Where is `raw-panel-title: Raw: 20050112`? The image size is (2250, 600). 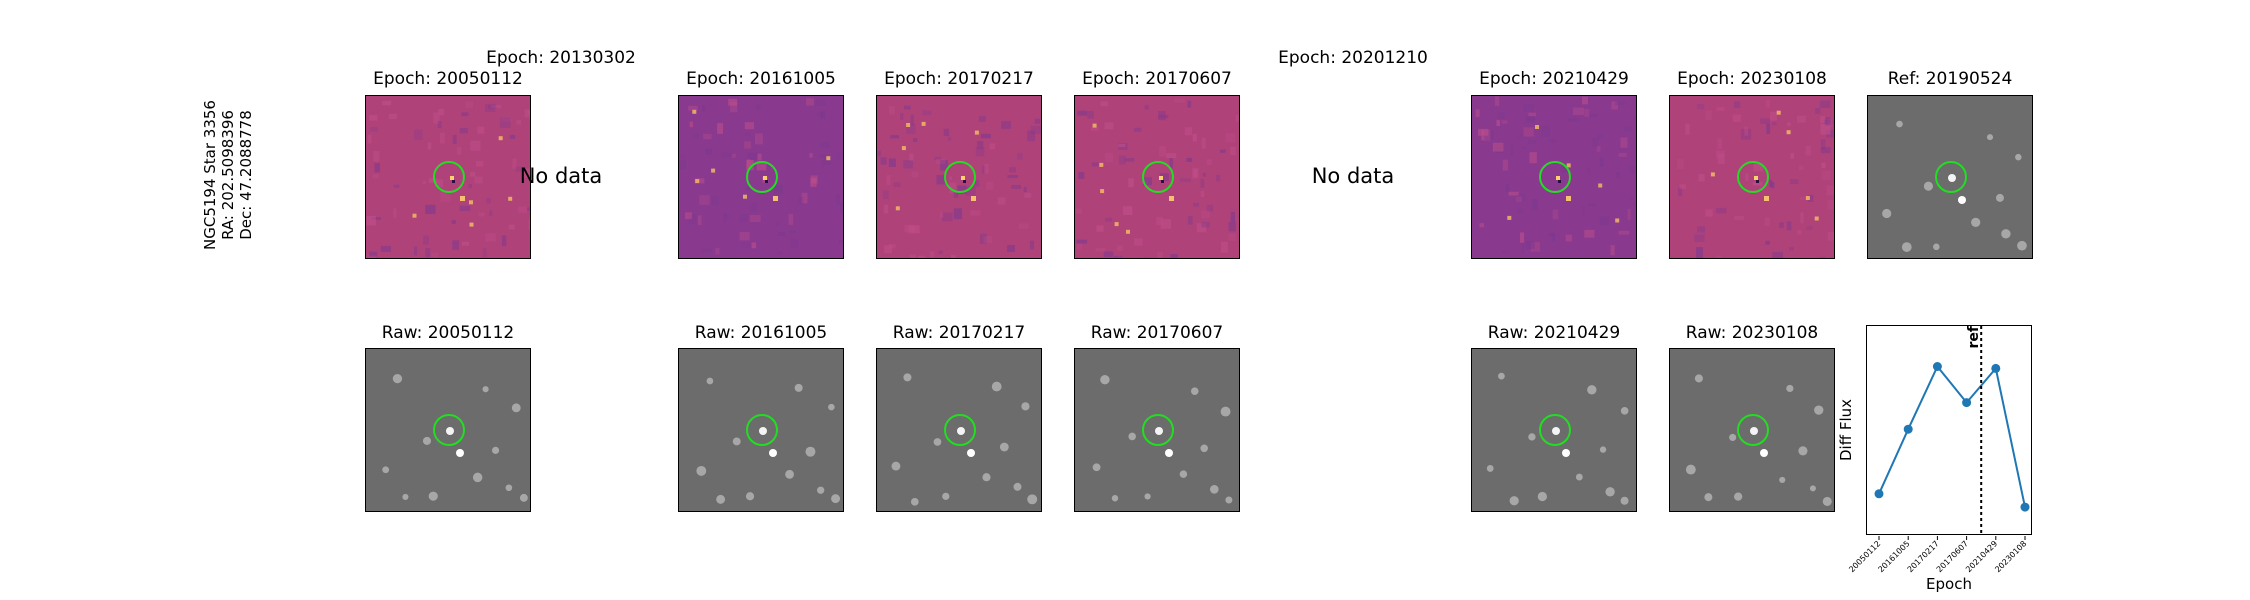 raw-panel-title: Raw: 20050112 is located at coordinates (448, 333).